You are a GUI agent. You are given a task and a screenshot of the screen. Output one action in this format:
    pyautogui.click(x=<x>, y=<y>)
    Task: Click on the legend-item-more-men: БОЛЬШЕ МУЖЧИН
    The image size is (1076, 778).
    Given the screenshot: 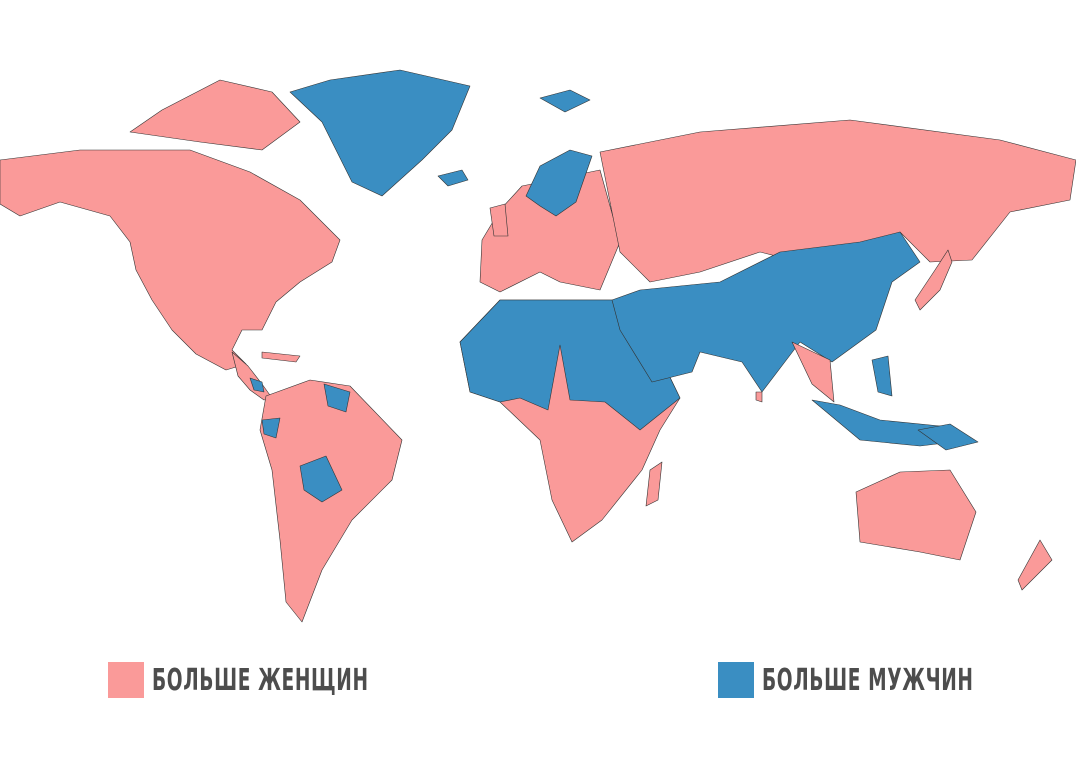 What is the action you would take?
    pyautogui.click(x=897, y=680)
    